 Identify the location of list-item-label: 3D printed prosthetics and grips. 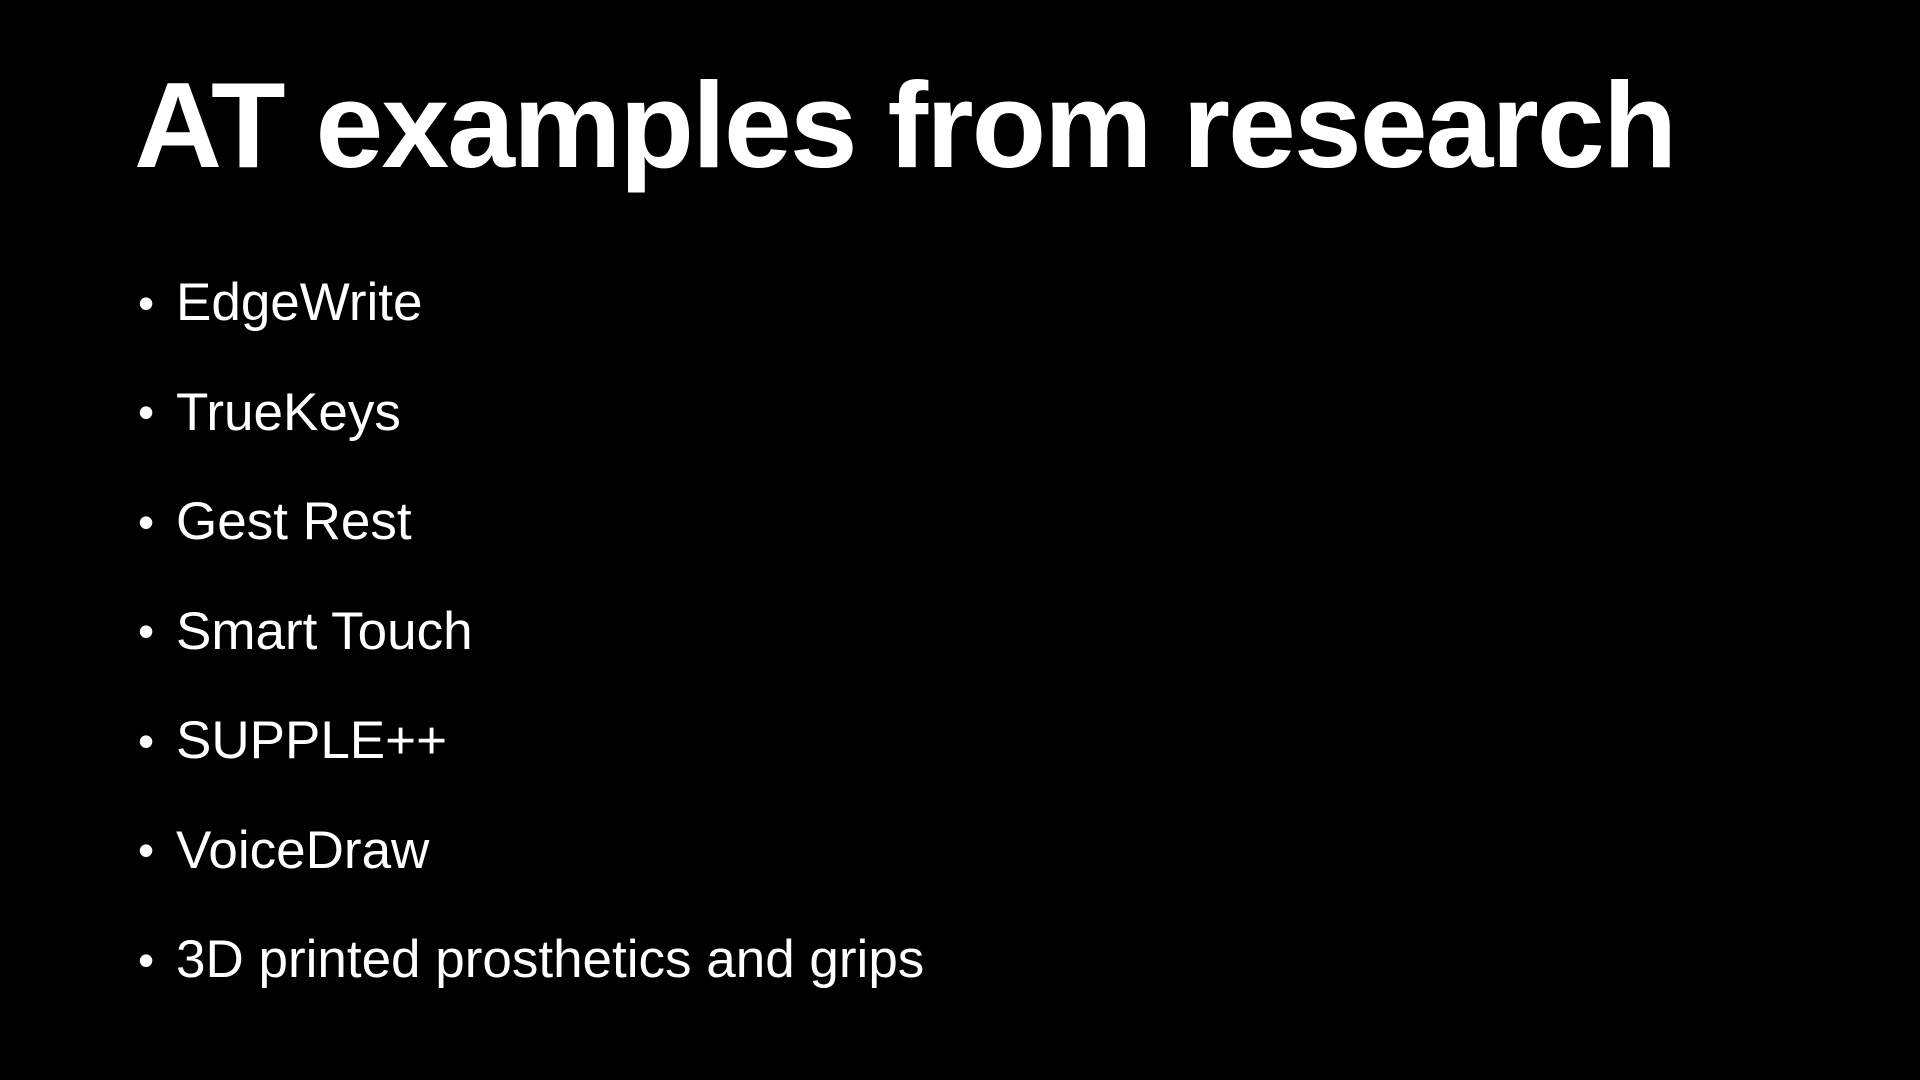
(550, 960).